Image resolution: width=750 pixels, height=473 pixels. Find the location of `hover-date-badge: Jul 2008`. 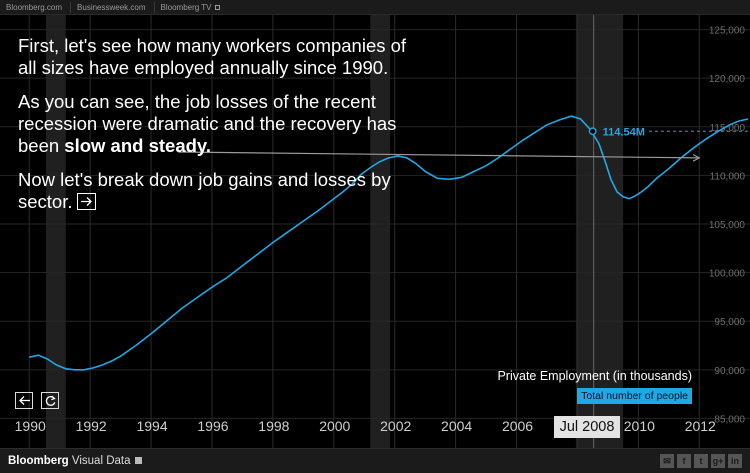

hover-date-badge: Jul 2008 is located at coordinates (587, 427).